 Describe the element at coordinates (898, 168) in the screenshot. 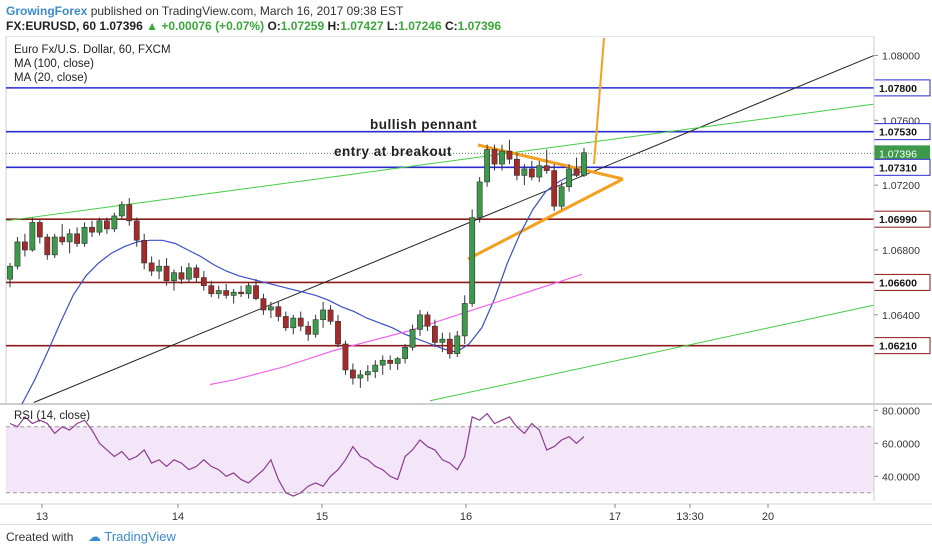

I see `level-label: 1.07310` at that location.